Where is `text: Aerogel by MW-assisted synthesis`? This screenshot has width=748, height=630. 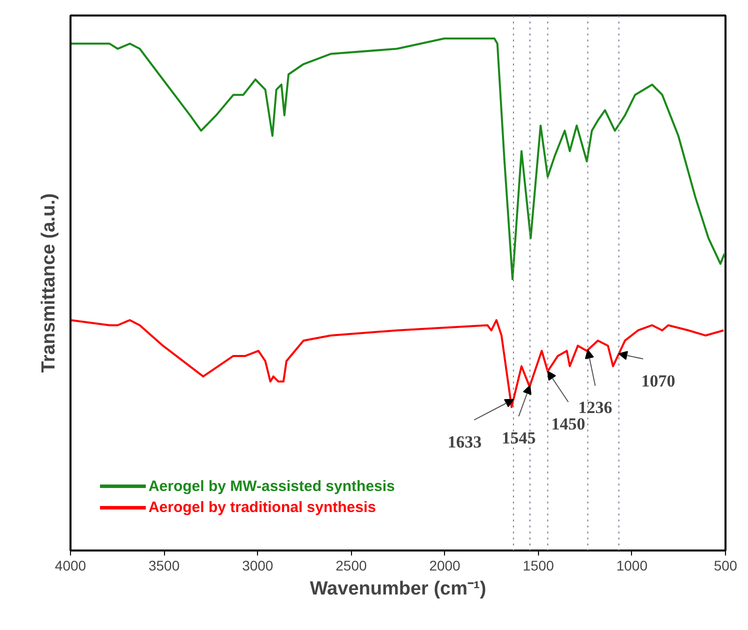
text: Aerogel by MW-assisted synthesis is located at coordinates (271, 486).